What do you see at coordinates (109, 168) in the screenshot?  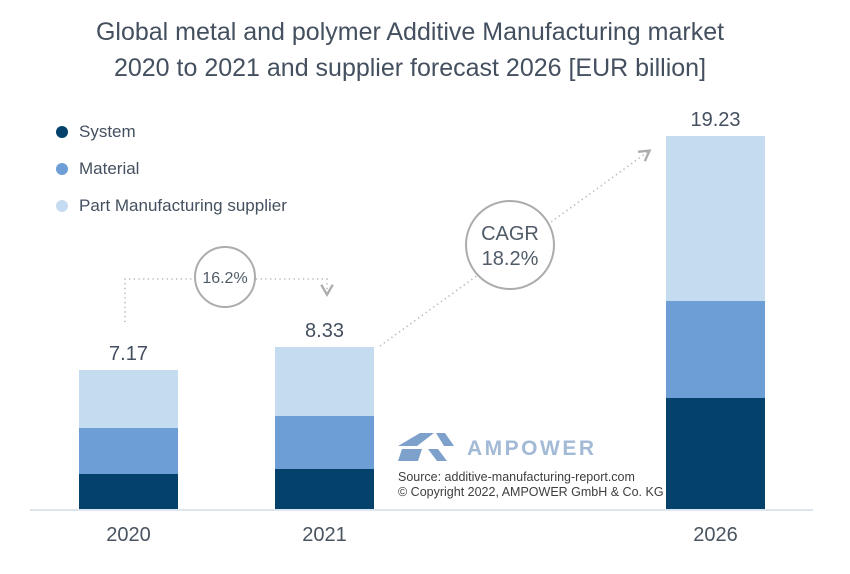 I see `legend-label: Material` at bounding box center [109, 168].